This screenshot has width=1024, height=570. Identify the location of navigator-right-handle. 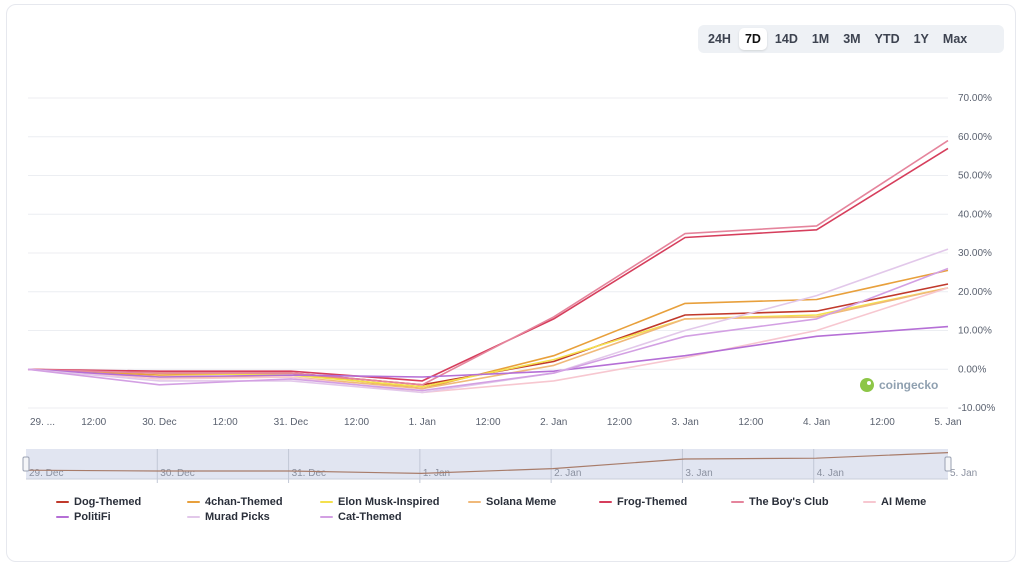
(948, 464).